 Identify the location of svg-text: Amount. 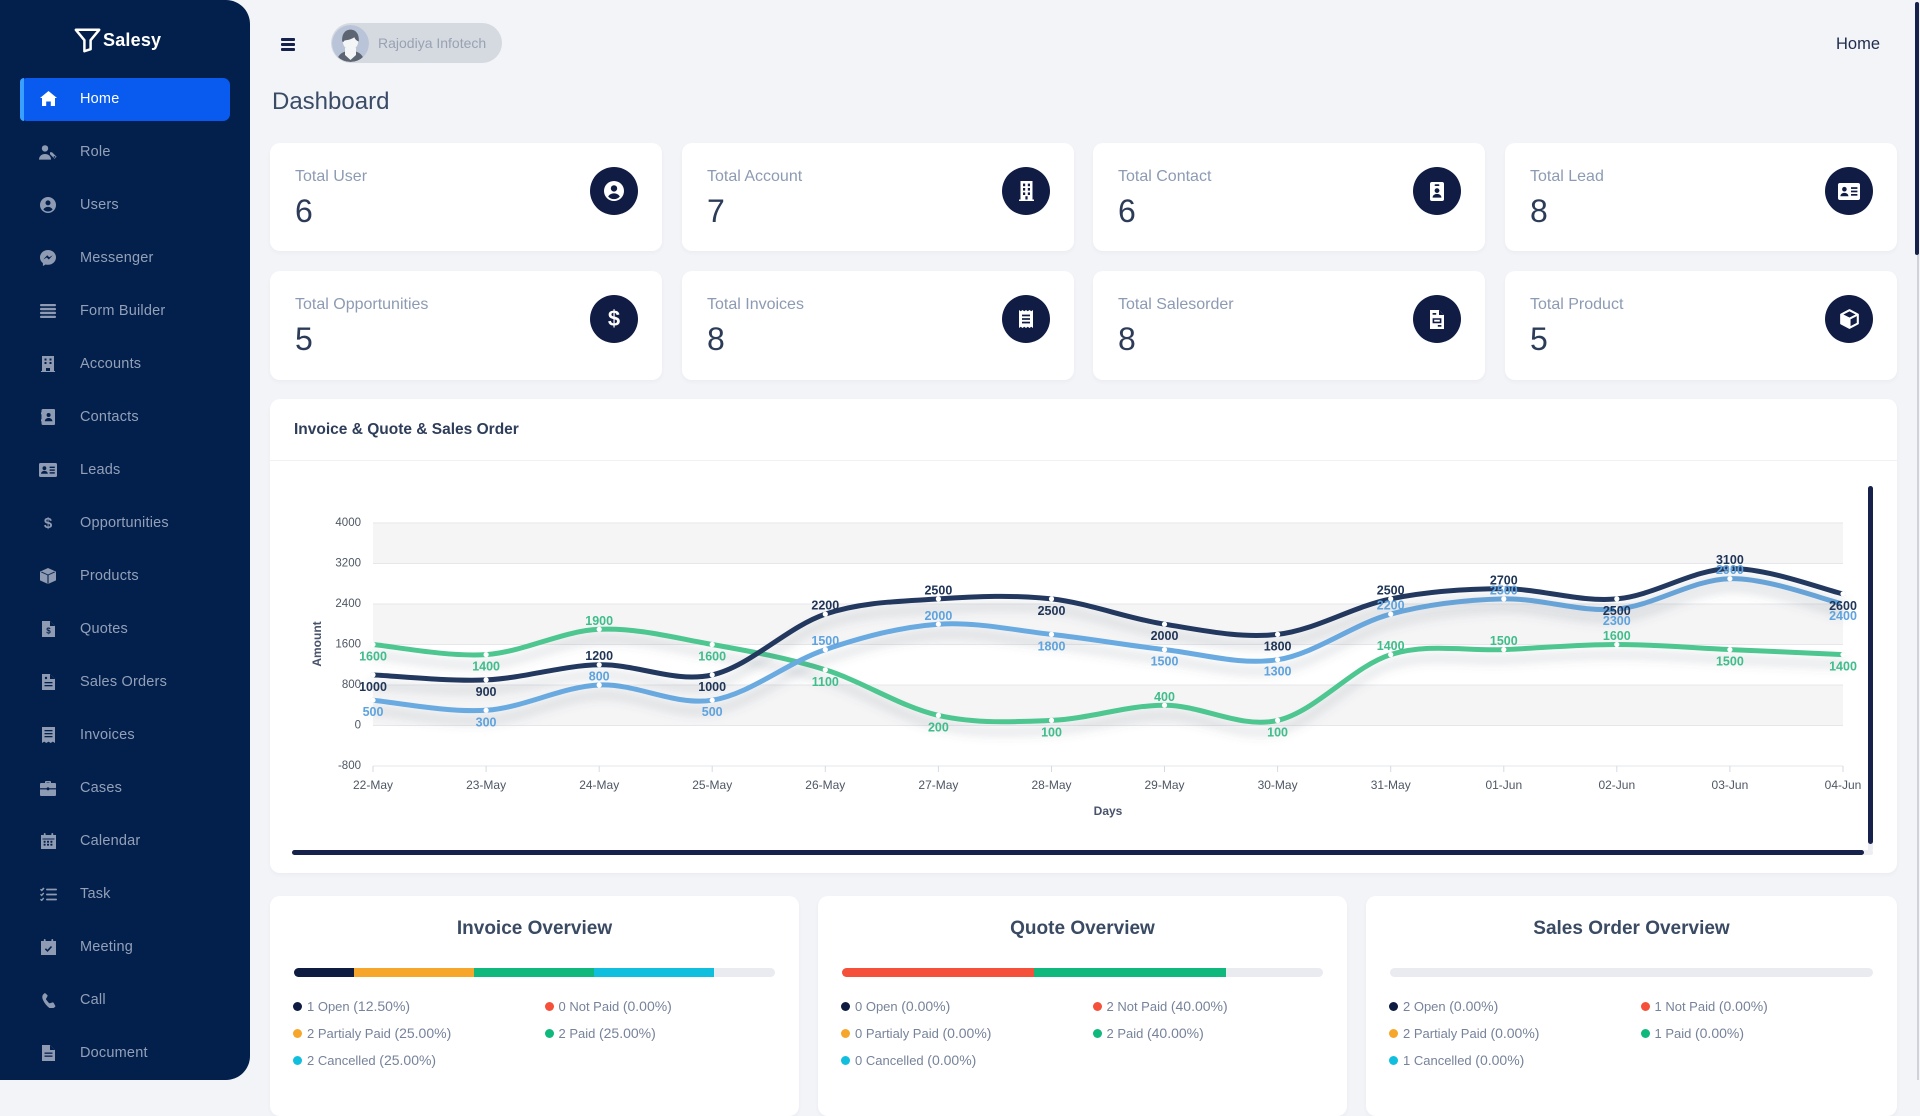
(317, 643).